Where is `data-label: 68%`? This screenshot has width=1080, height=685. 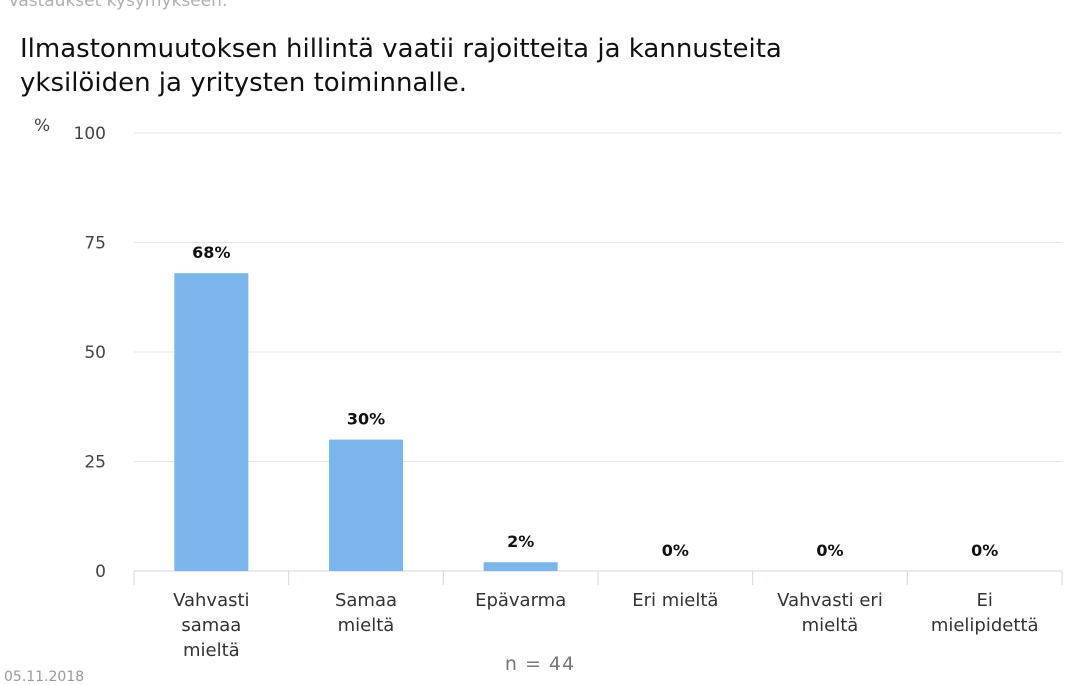 data-label: 68% is located at coordinates (211, 252).